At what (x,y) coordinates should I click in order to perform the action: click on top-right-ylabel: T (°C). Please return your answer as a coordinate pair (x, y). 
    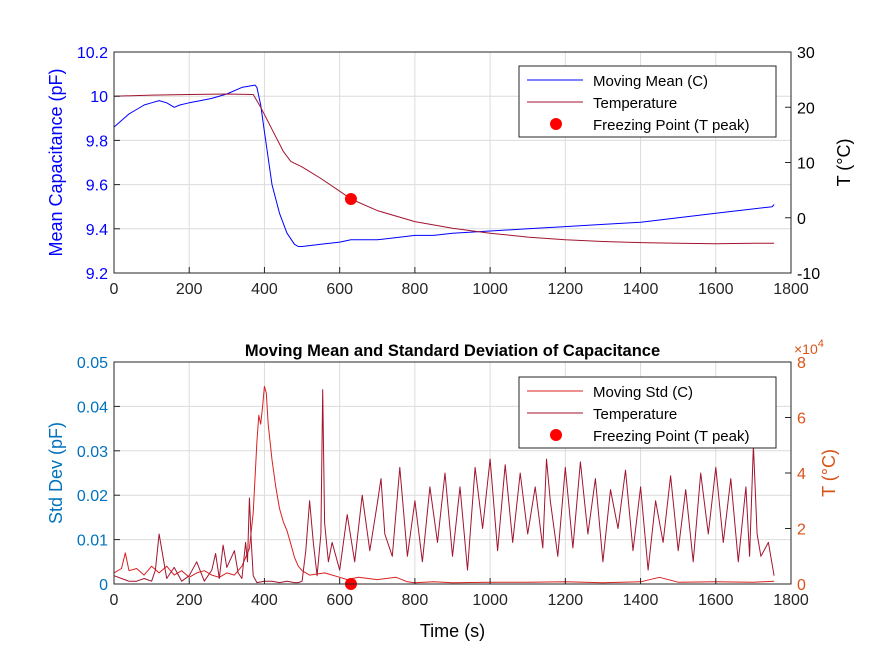
    Looking at the image, I should click on (844, 163).